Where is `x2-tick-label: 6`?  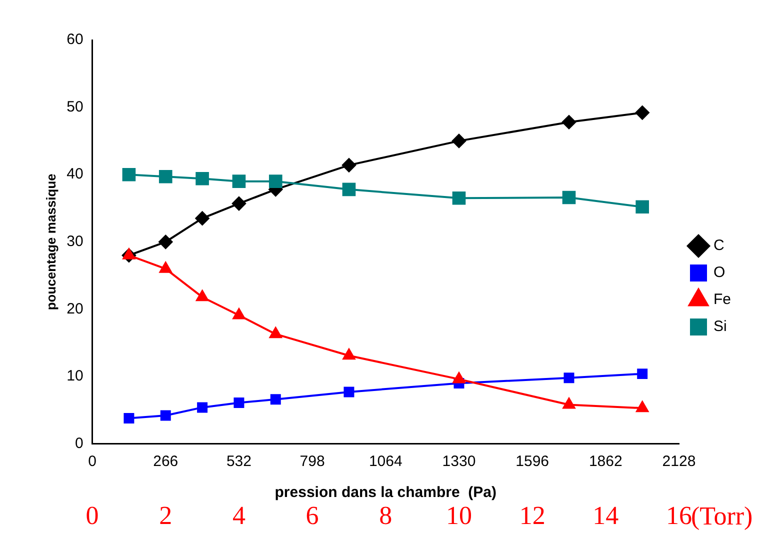 x2-tick-label: 6 is located at coordinates (312, 515).